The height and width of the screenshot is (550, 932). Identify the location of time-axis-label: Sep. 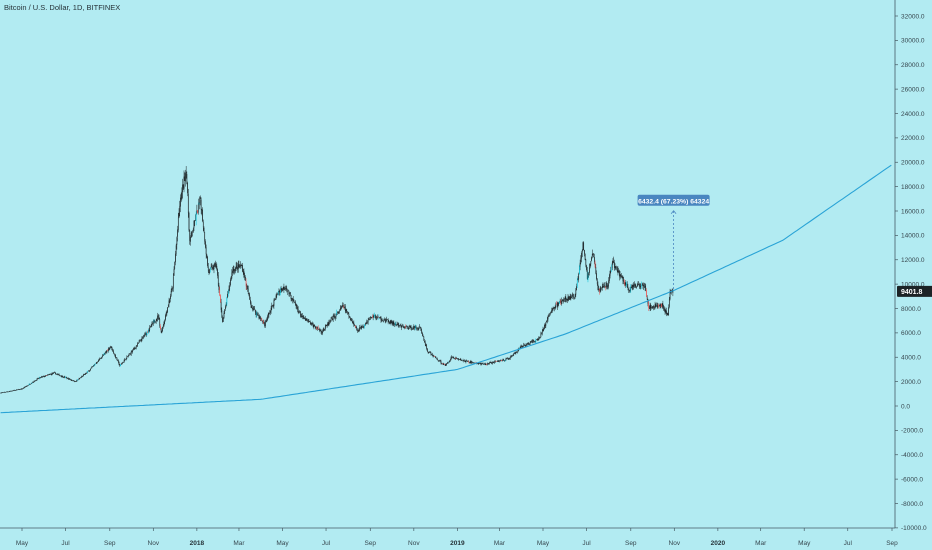
(370, 543).